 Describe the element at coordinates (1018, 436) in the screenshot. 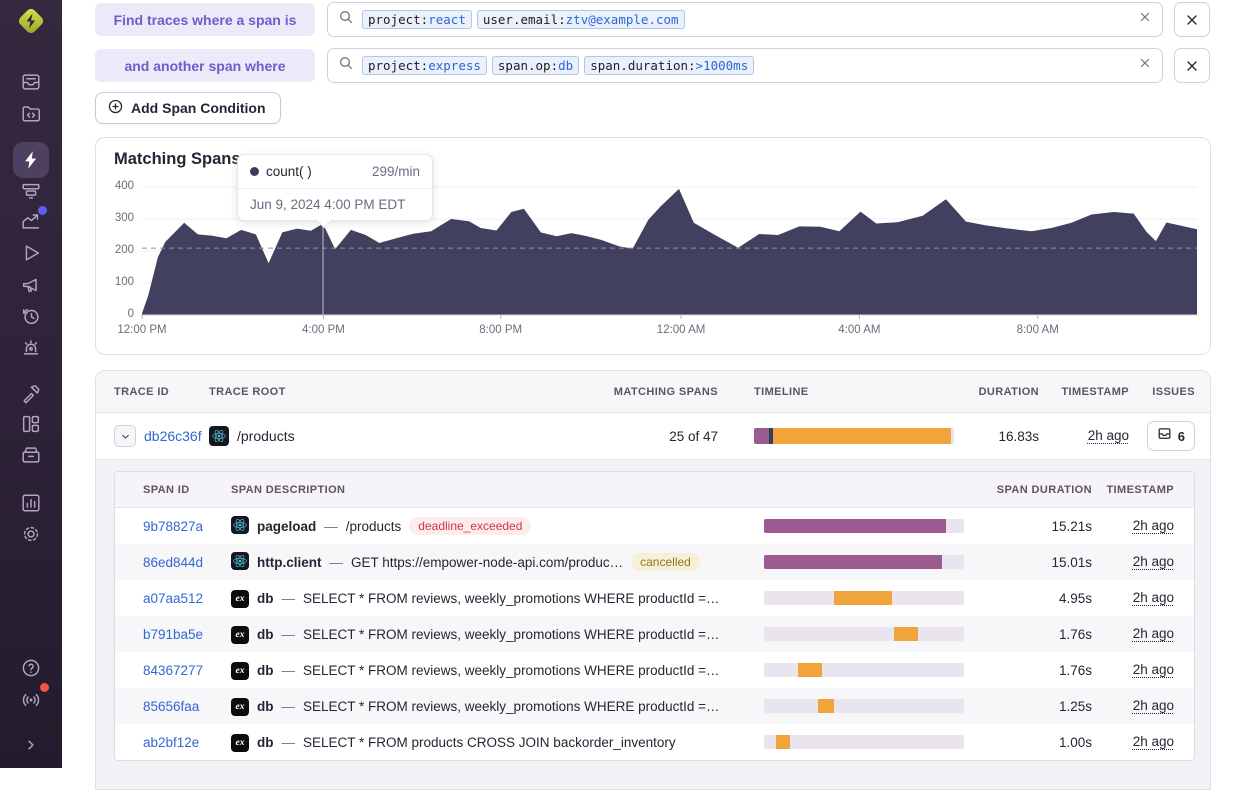

I see `trace-duration: 16.83s` at that location.